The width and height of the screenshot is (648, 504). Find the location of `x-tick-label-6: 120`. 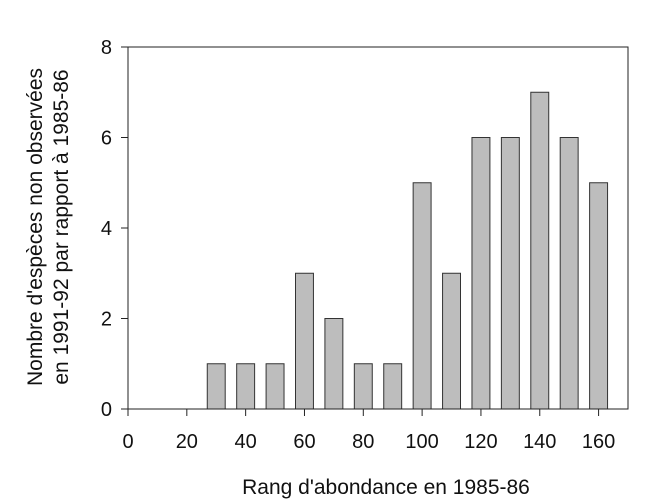

x-tick-label-6: 120 is located at coordinates (480, 442).